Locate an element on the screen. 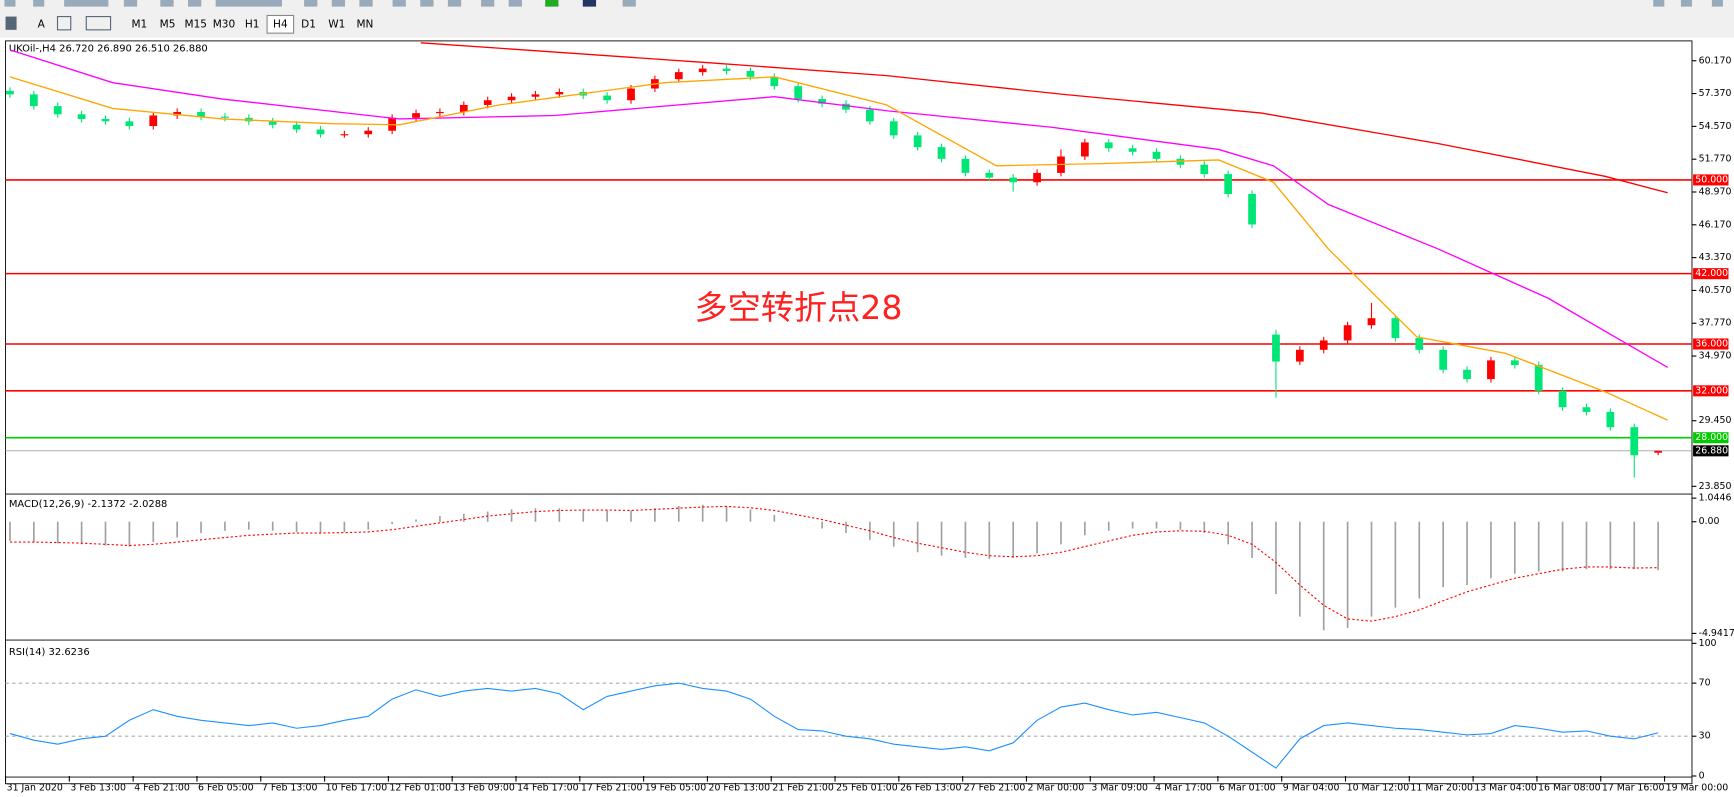 This screenshot has width=1734, height=797. text-tool: A is located at coordinates (42, 24).